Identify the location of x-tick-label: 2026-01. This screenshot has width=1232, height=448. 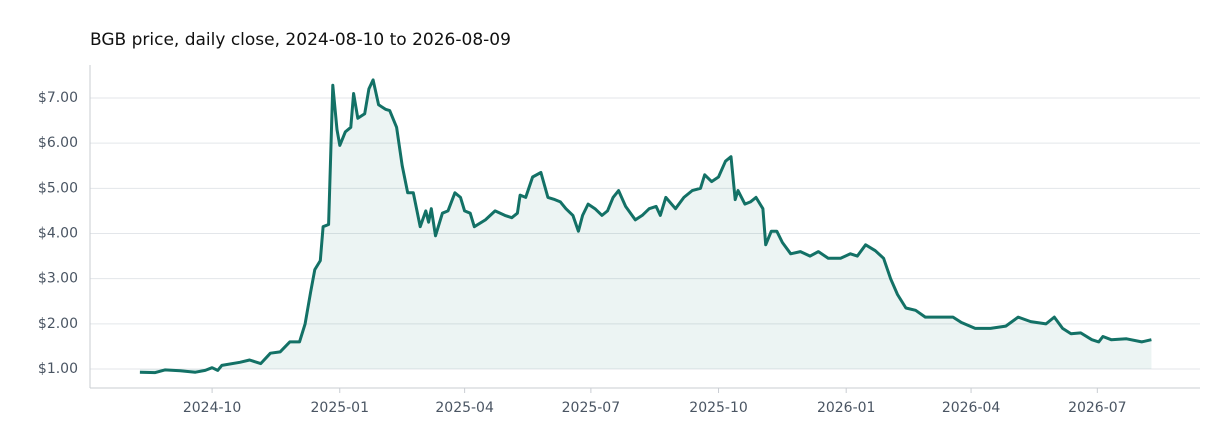
(846, 408).